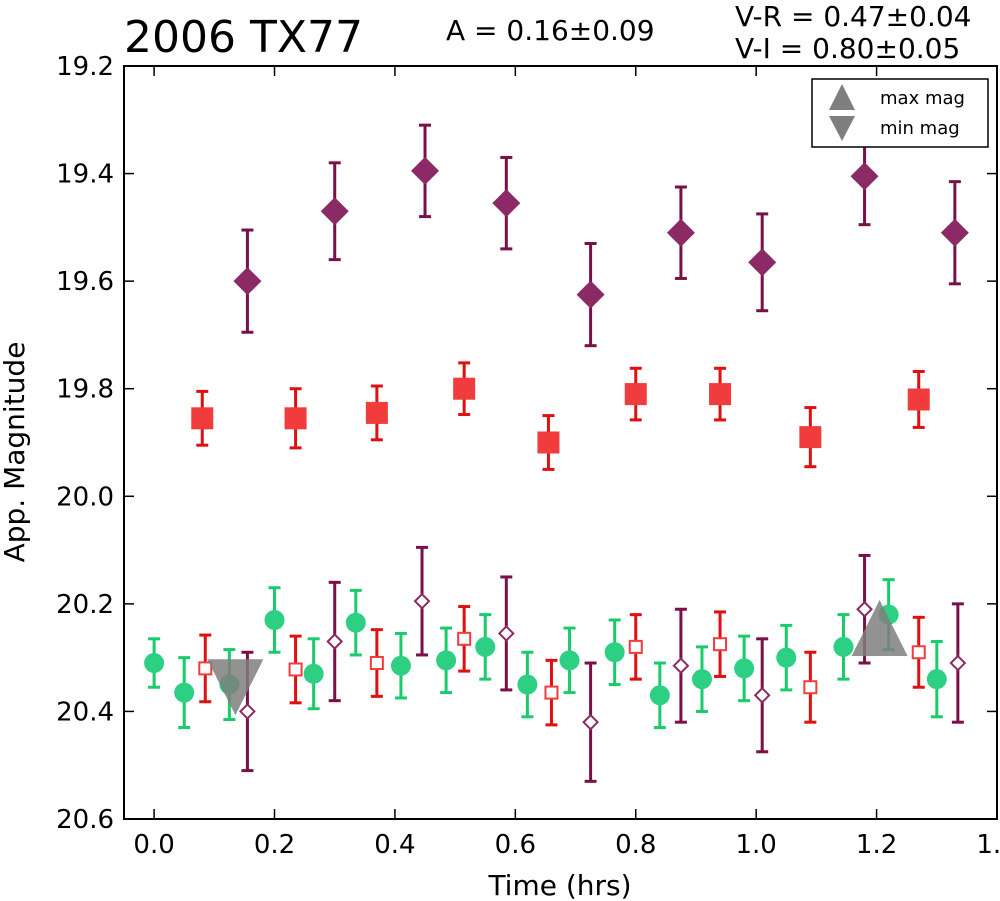 The height and width of the screenshot is (901, 1000). What do you see at coordinates (235, 687) in the screenshot?
I see `min-mag-marker` at bounding box center [235, 687].